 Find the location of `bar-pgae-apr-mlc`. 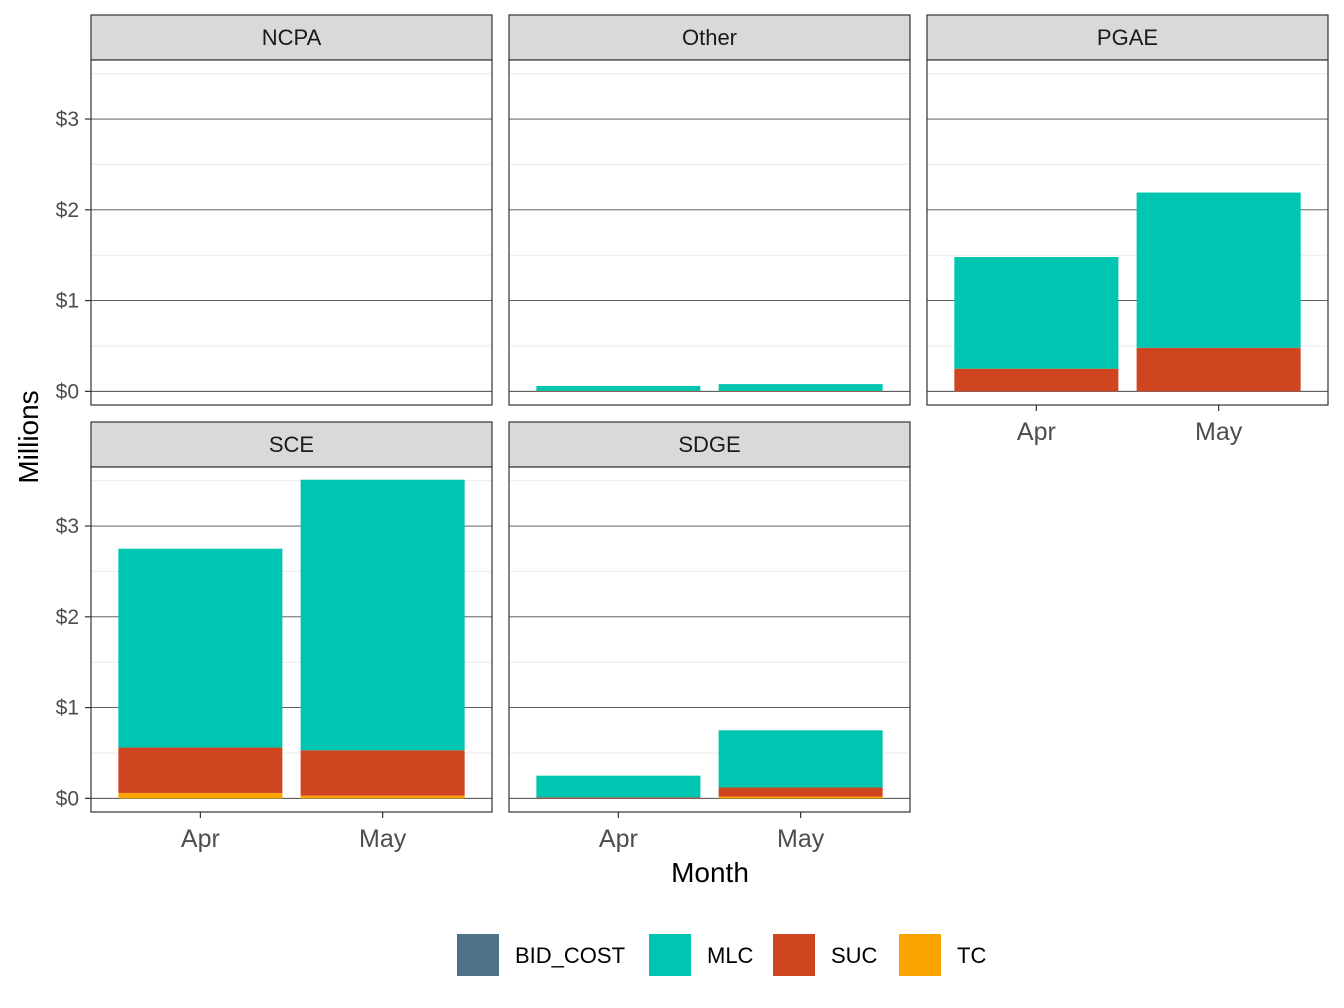

bar-pgae-apr-mlc is located at coordinates (1036, 313).